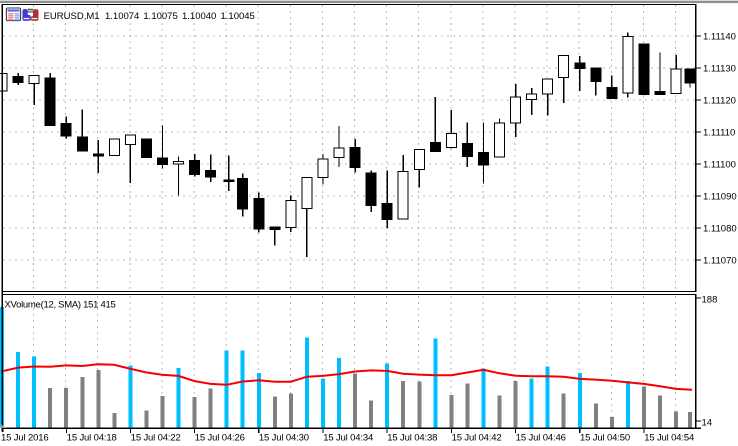  What do you see at coordinates (199, 16) in the screenshot?
I see `svg-text: 1.10040` at bounding box center [199, 16].